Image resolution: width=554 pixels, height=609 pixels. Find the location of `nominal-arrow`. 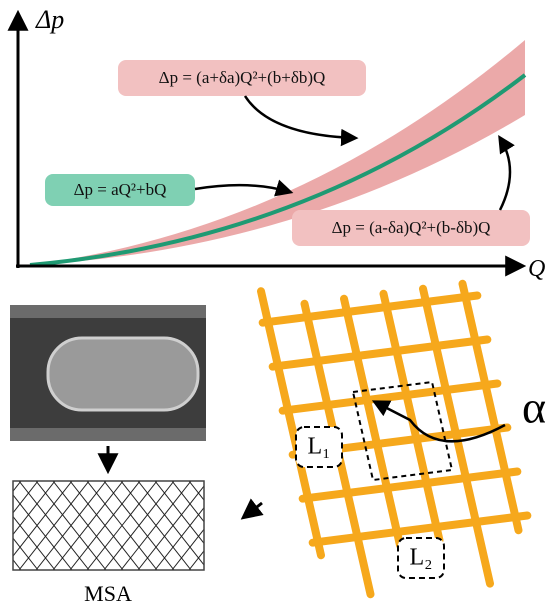

nominal-arrow is located at coordinates (244, 188).